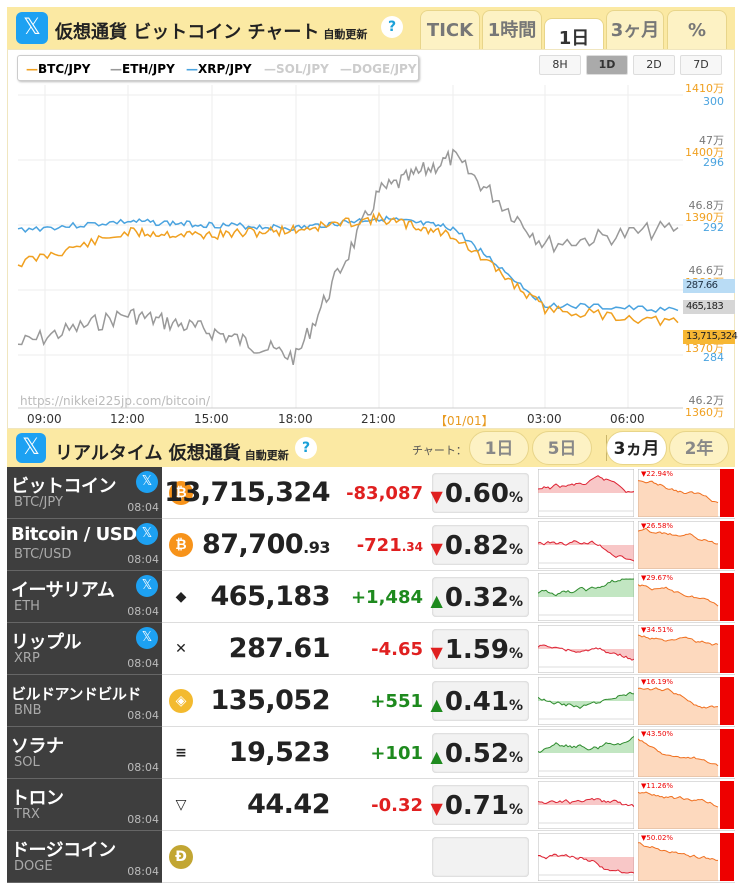 The height and width of the screenshot is (883, 743). Describe the element at coordinates (371, 448) in the screenshot. I see `realtime-header: 𝕏 リアルタイム 仮想通貨 自動更新 ? チャート： 1日 5日 3ヵ月 2年` at that location.